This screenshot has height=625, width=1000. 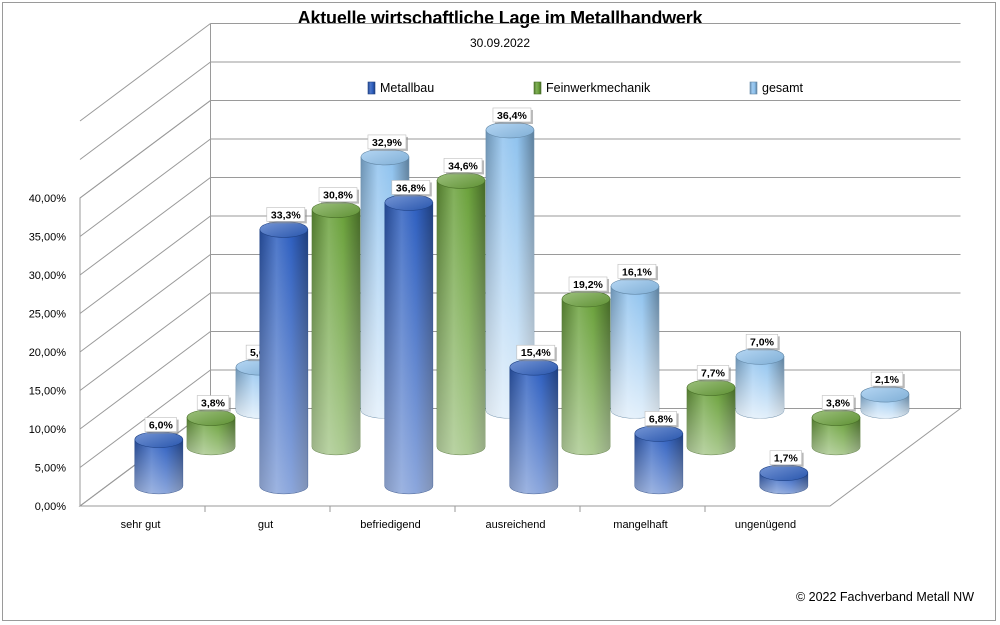 What do you see at coordinates (48, 430) in the screenshot?
I see `y-tick-label: 10,00%` at bounding box center [48, 430].